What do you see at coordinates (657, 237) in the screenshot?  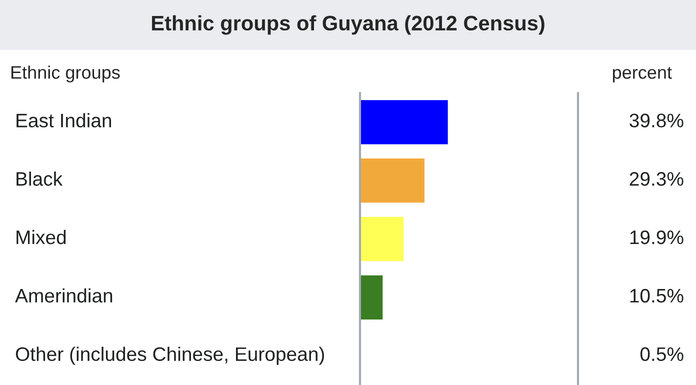 I see `data-label: 19.9%` at bounding box center [657, 237].